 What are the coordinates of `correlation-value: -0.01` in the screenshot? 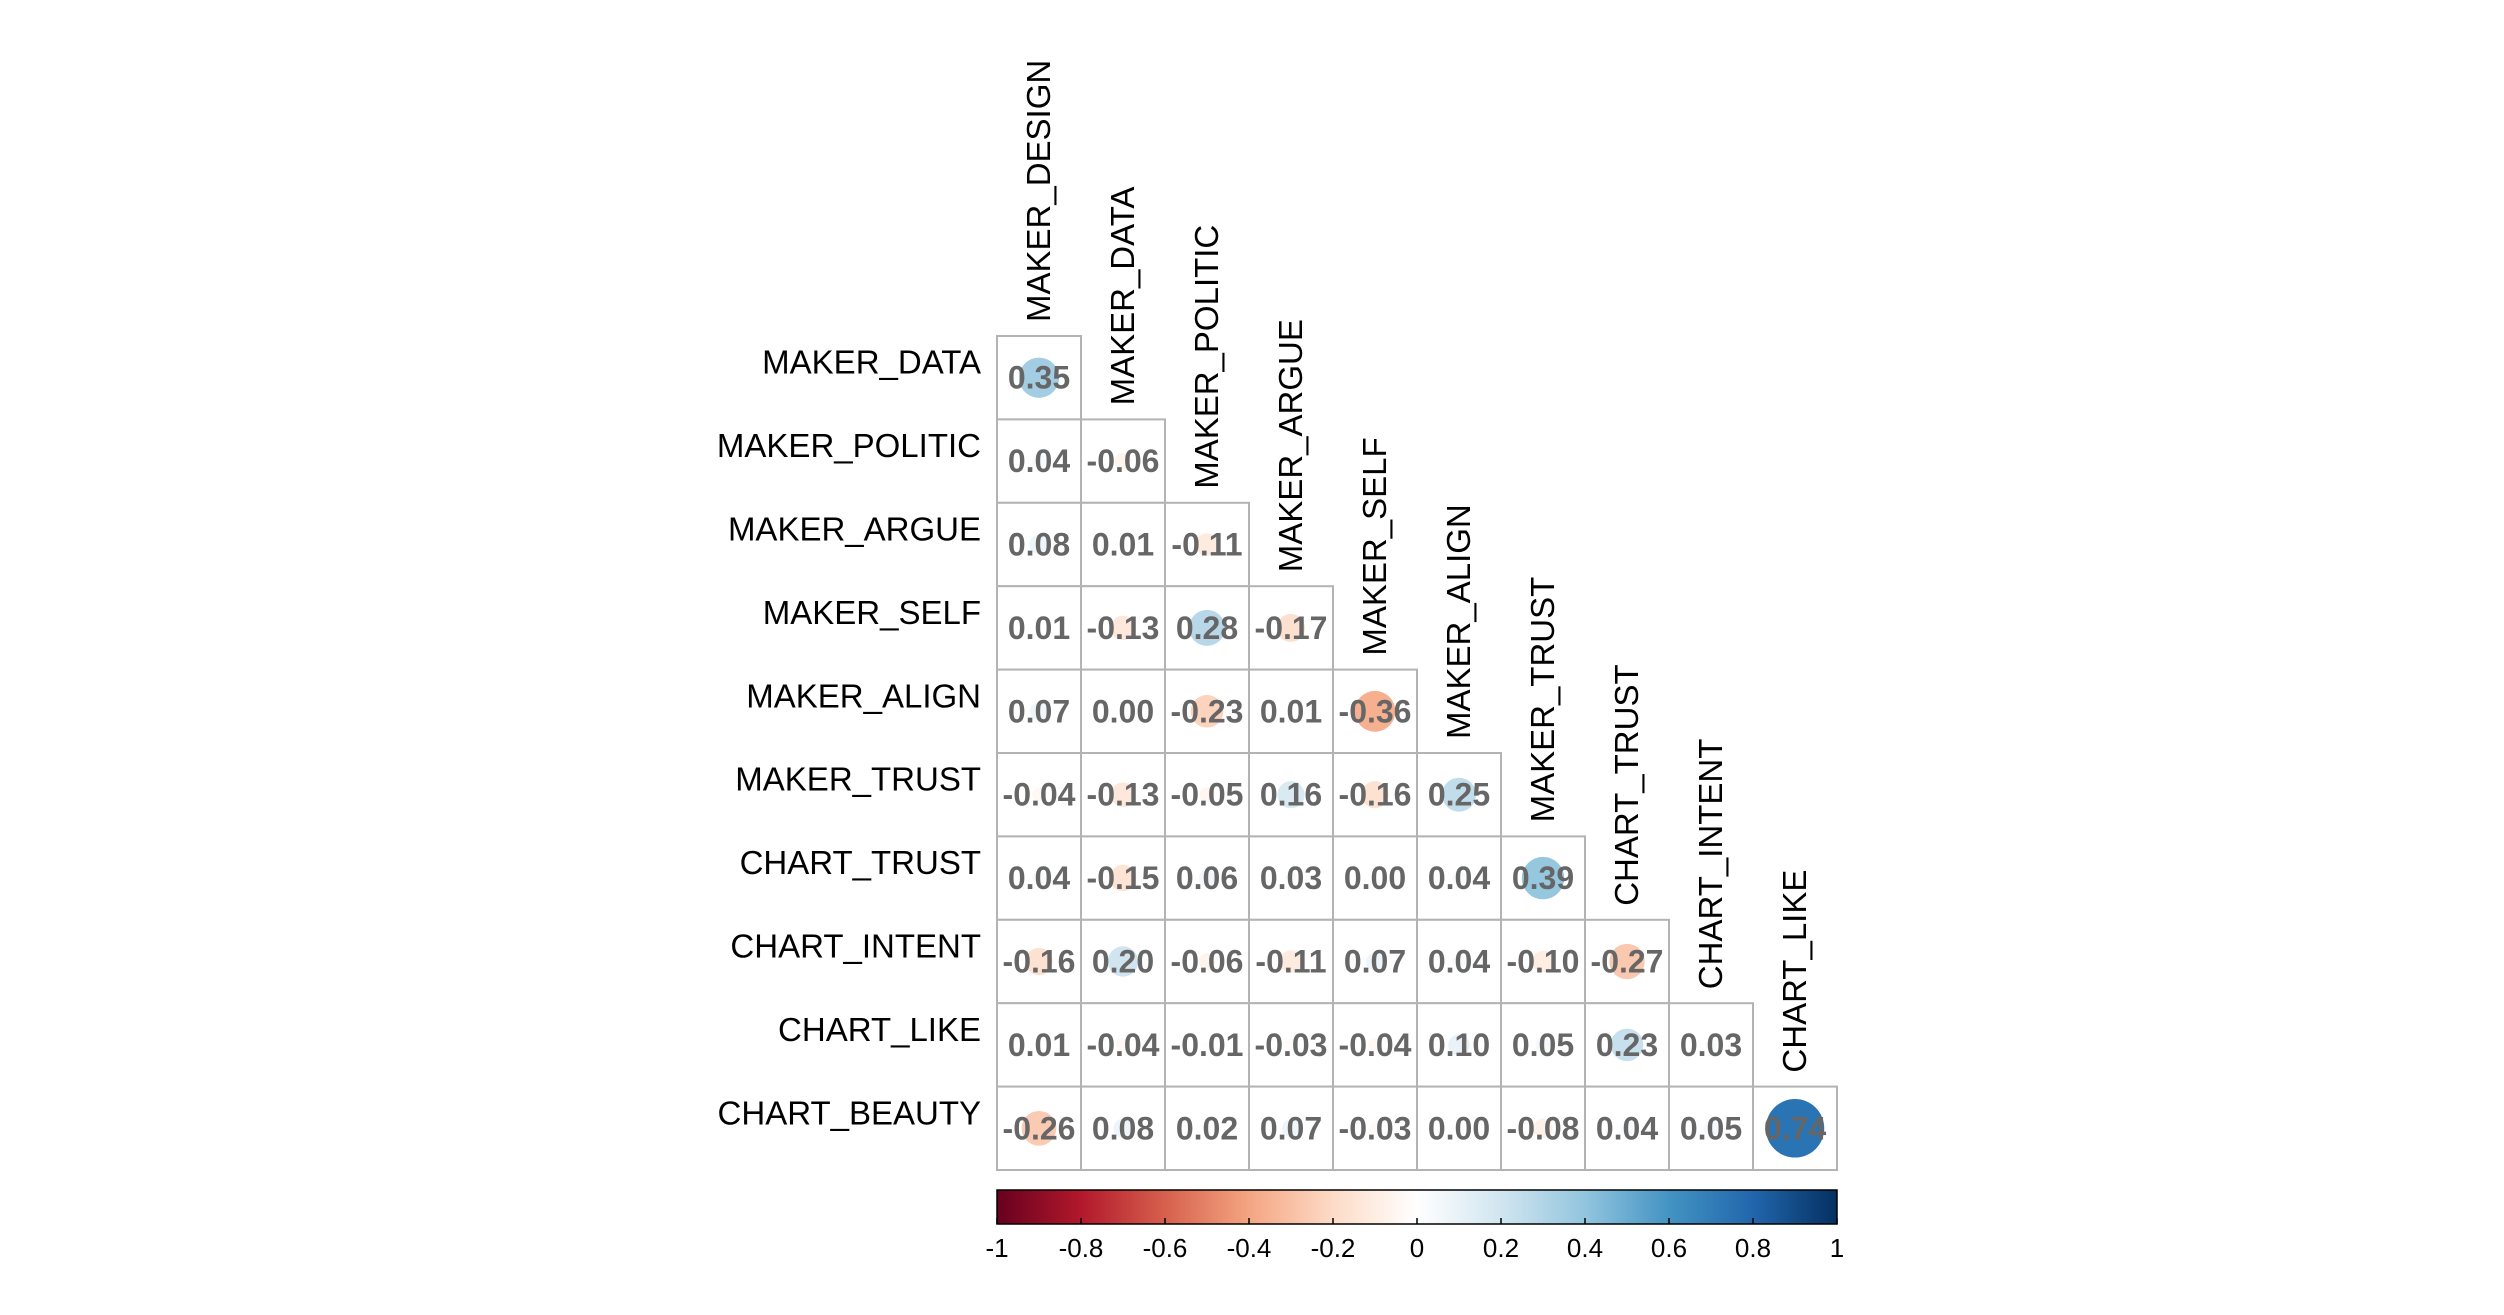 It's located at (1207, 1045).